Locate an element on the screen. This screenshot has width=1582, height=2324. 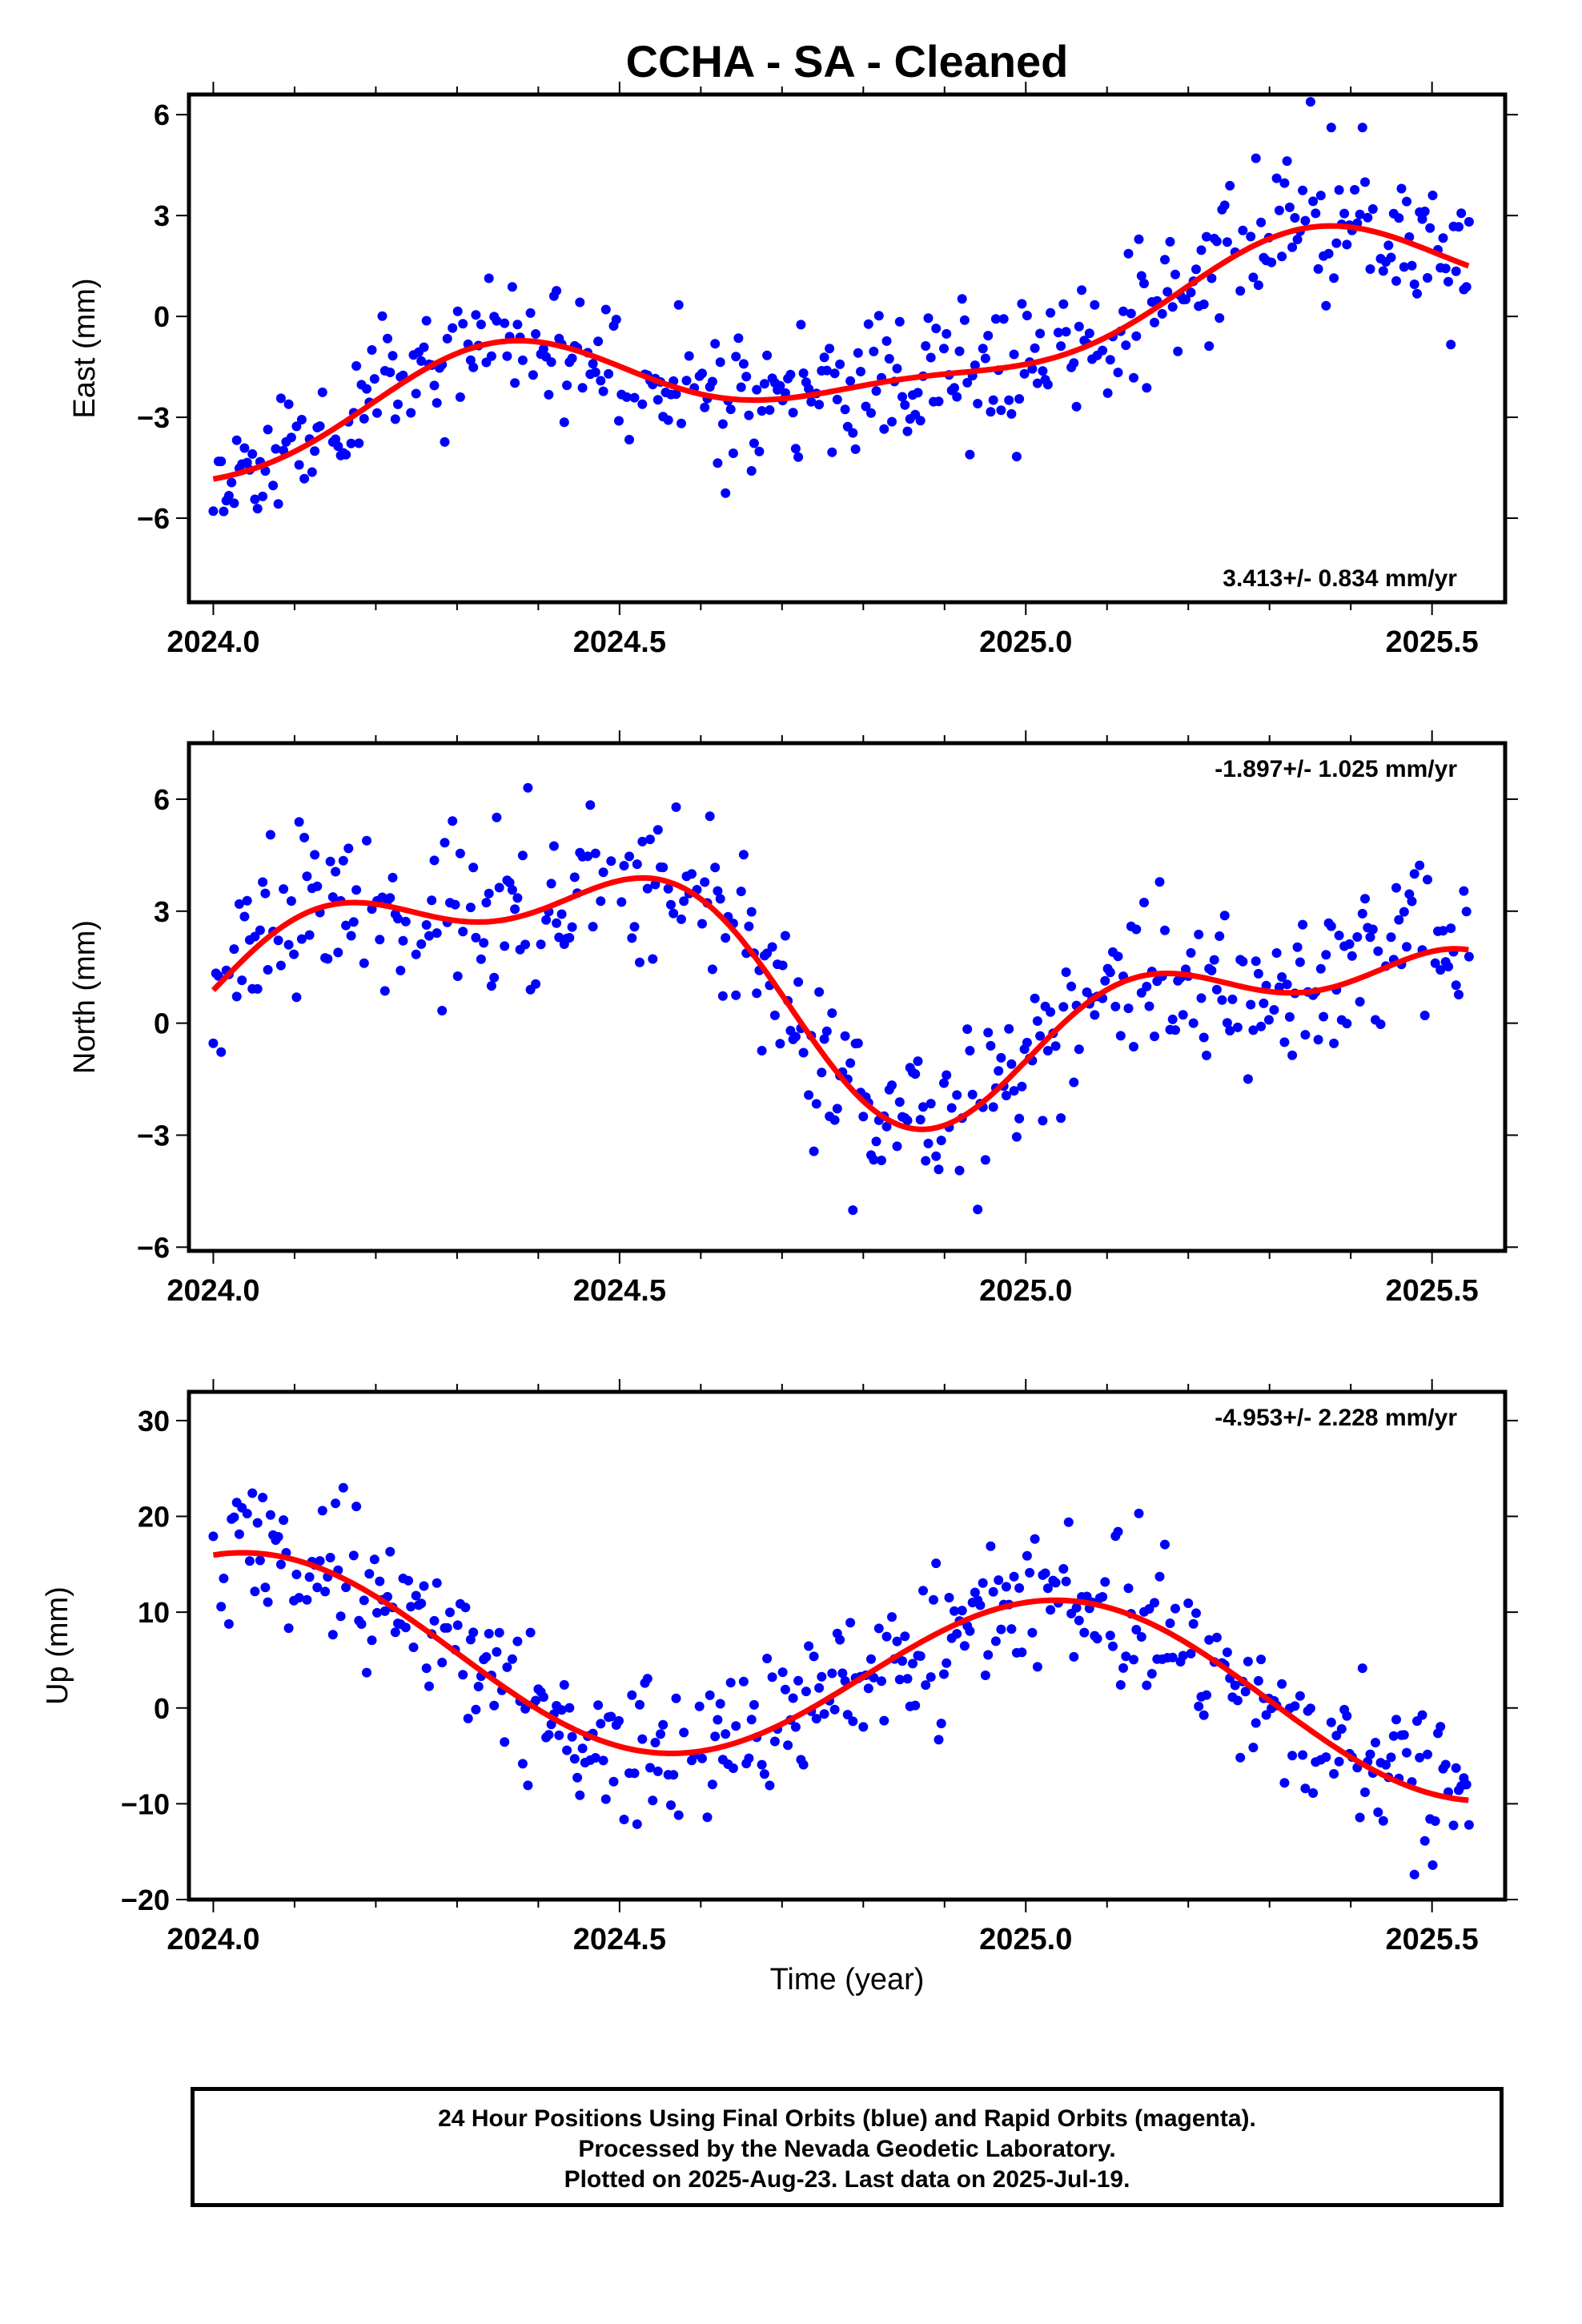
x-axis-label: Time (year) is located at coordinates (847, 1979).